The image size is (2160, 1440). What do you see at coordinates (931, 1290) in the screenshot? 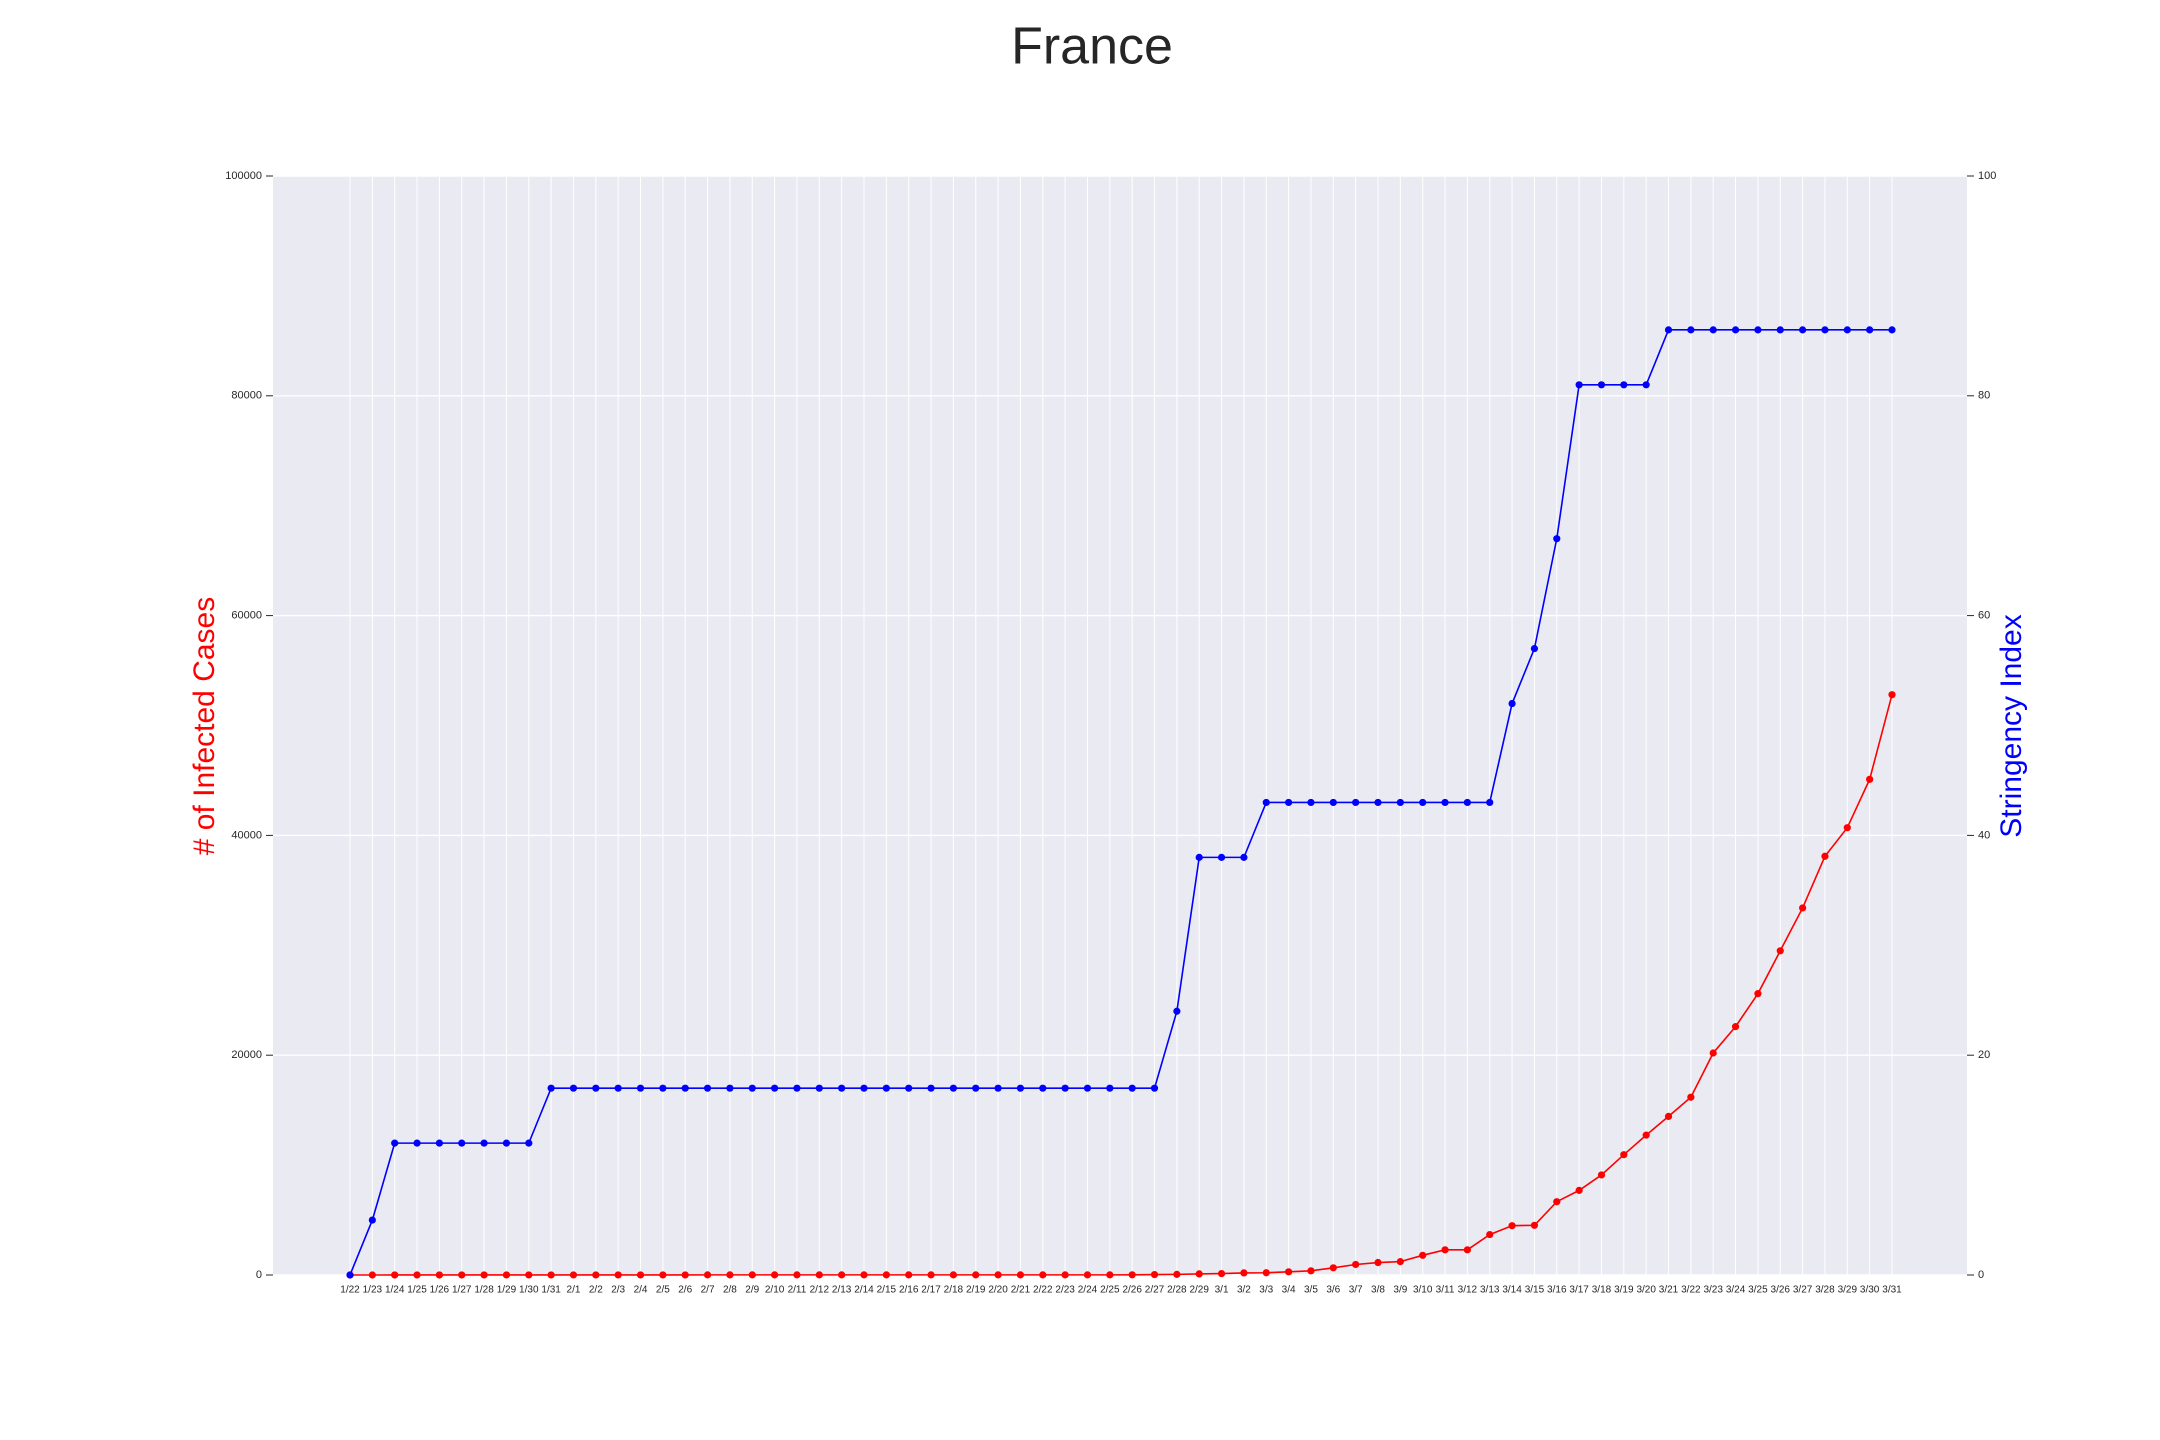
I see `x-tick-label: 2/17` at bounding box center [931, 1290].